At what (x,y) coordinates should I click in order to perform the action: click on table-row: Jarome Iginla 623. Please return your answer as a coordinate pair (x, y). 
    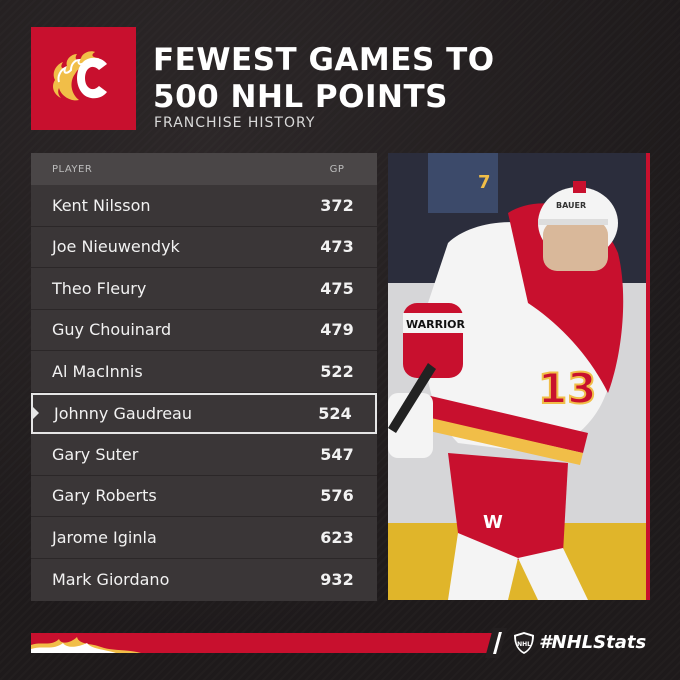
    Looking at the image, I should click on (204, 538).